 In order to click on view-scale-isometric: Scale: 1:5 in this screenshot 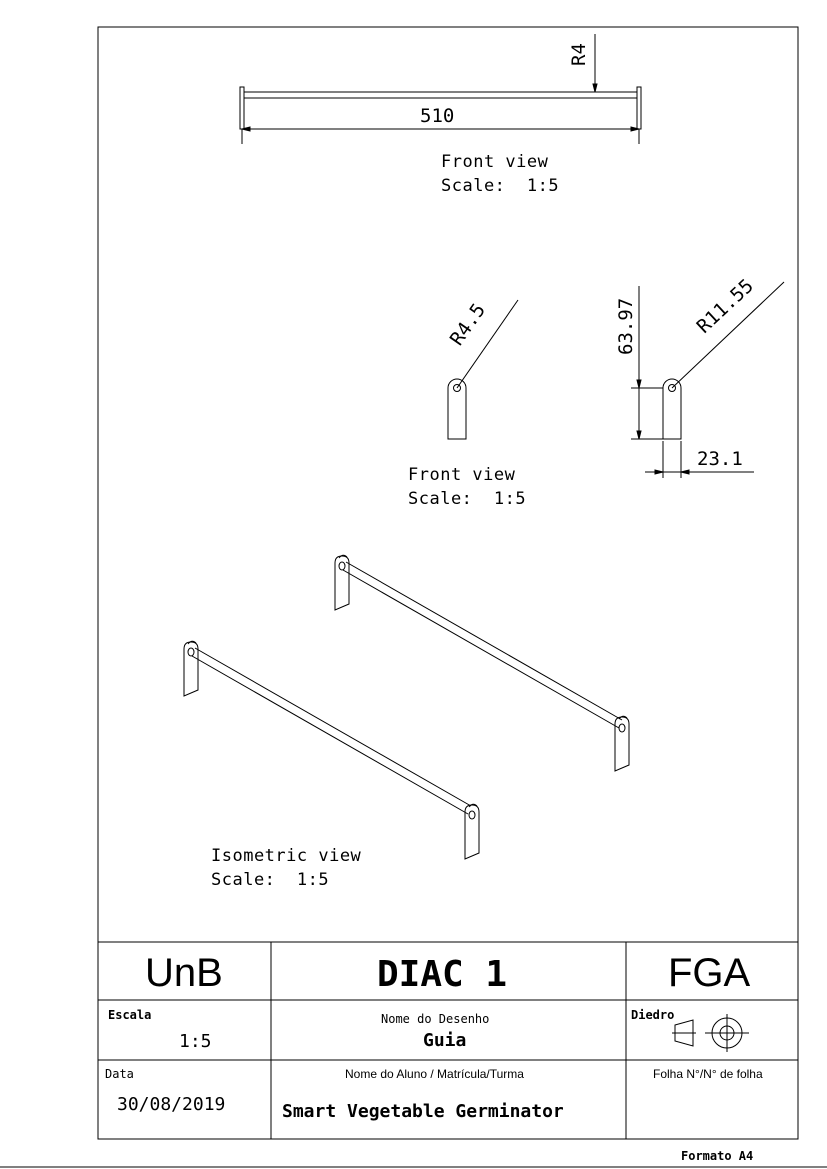, I will do `click(270, 880)`.